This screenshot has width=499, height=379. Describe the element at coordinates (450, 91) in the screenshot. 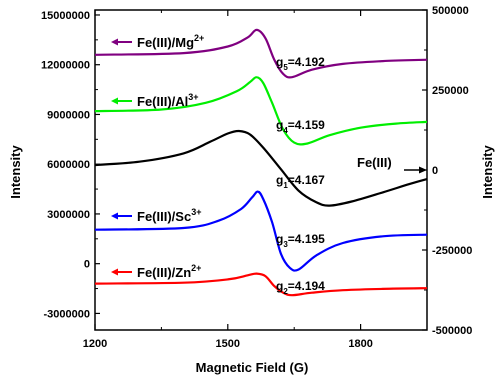

I see `y-right-tick-label: 250000` at that location.